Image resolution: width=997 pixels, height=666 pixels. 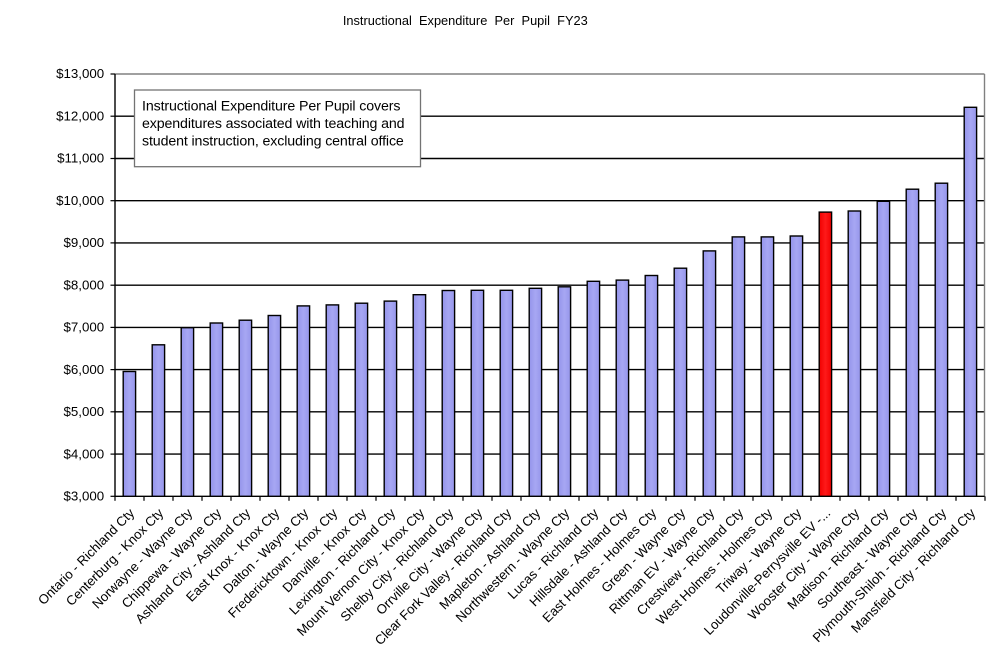 I want to click on svg-text: $9,000, so click(x=84, y=242).